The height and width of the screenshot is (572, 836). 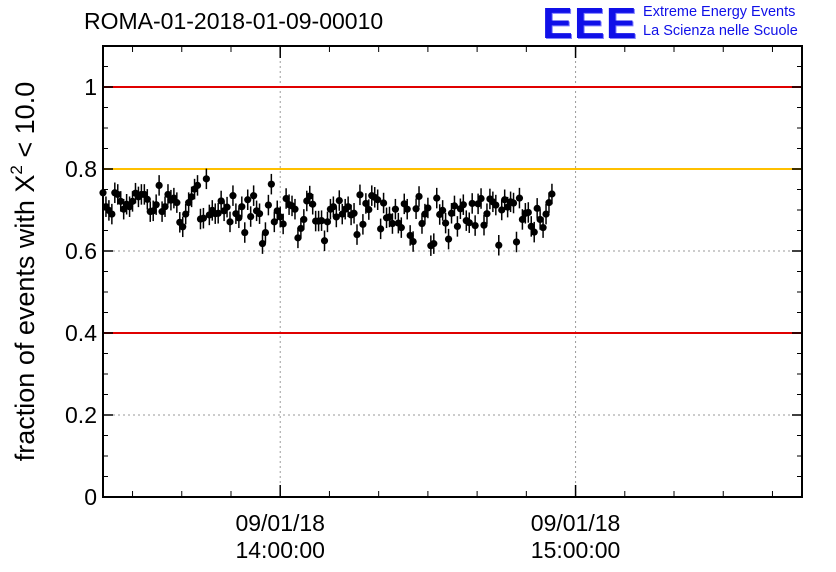 I want to click on y-axis-label: fraction of events with X2 < 10.0, so click(x=23, y=271).